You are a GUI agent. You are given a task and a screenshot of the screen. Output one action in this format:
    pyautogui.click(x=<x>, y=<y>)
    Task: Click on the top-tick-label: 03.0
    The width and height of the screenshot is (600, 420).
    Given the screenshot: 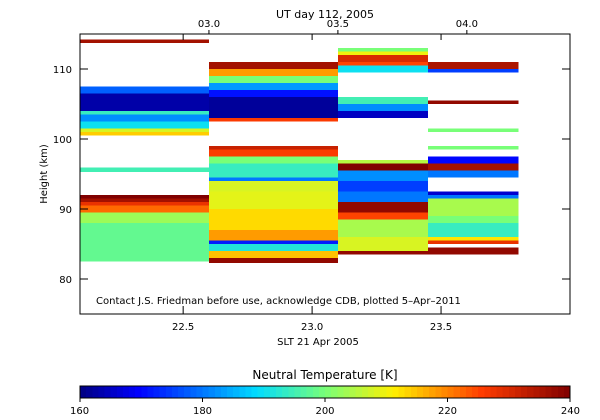 What is the action you would take?
    pyautogui.click(x=209, y=24)
    